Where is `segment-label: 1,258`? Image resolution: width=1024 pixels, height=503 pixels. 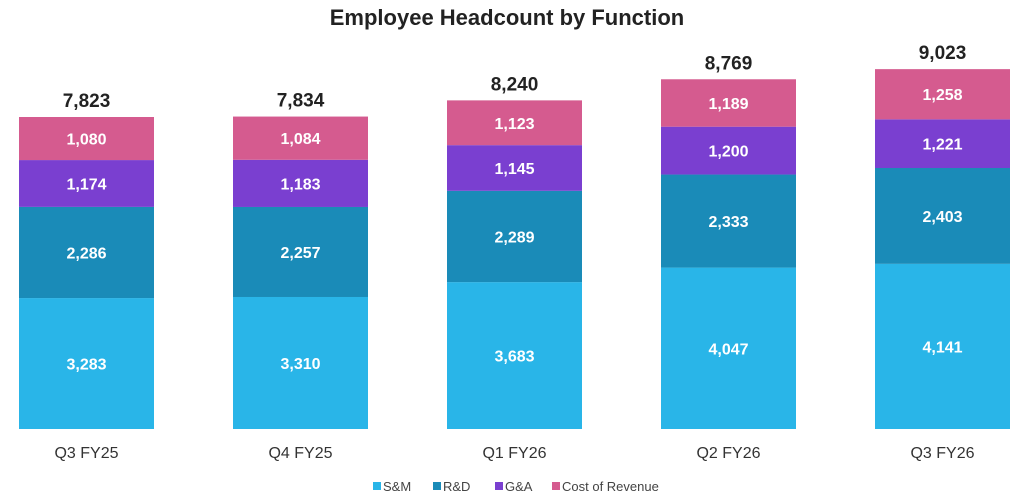
segment-label: 1,258 is located at coordinates (942, 95).